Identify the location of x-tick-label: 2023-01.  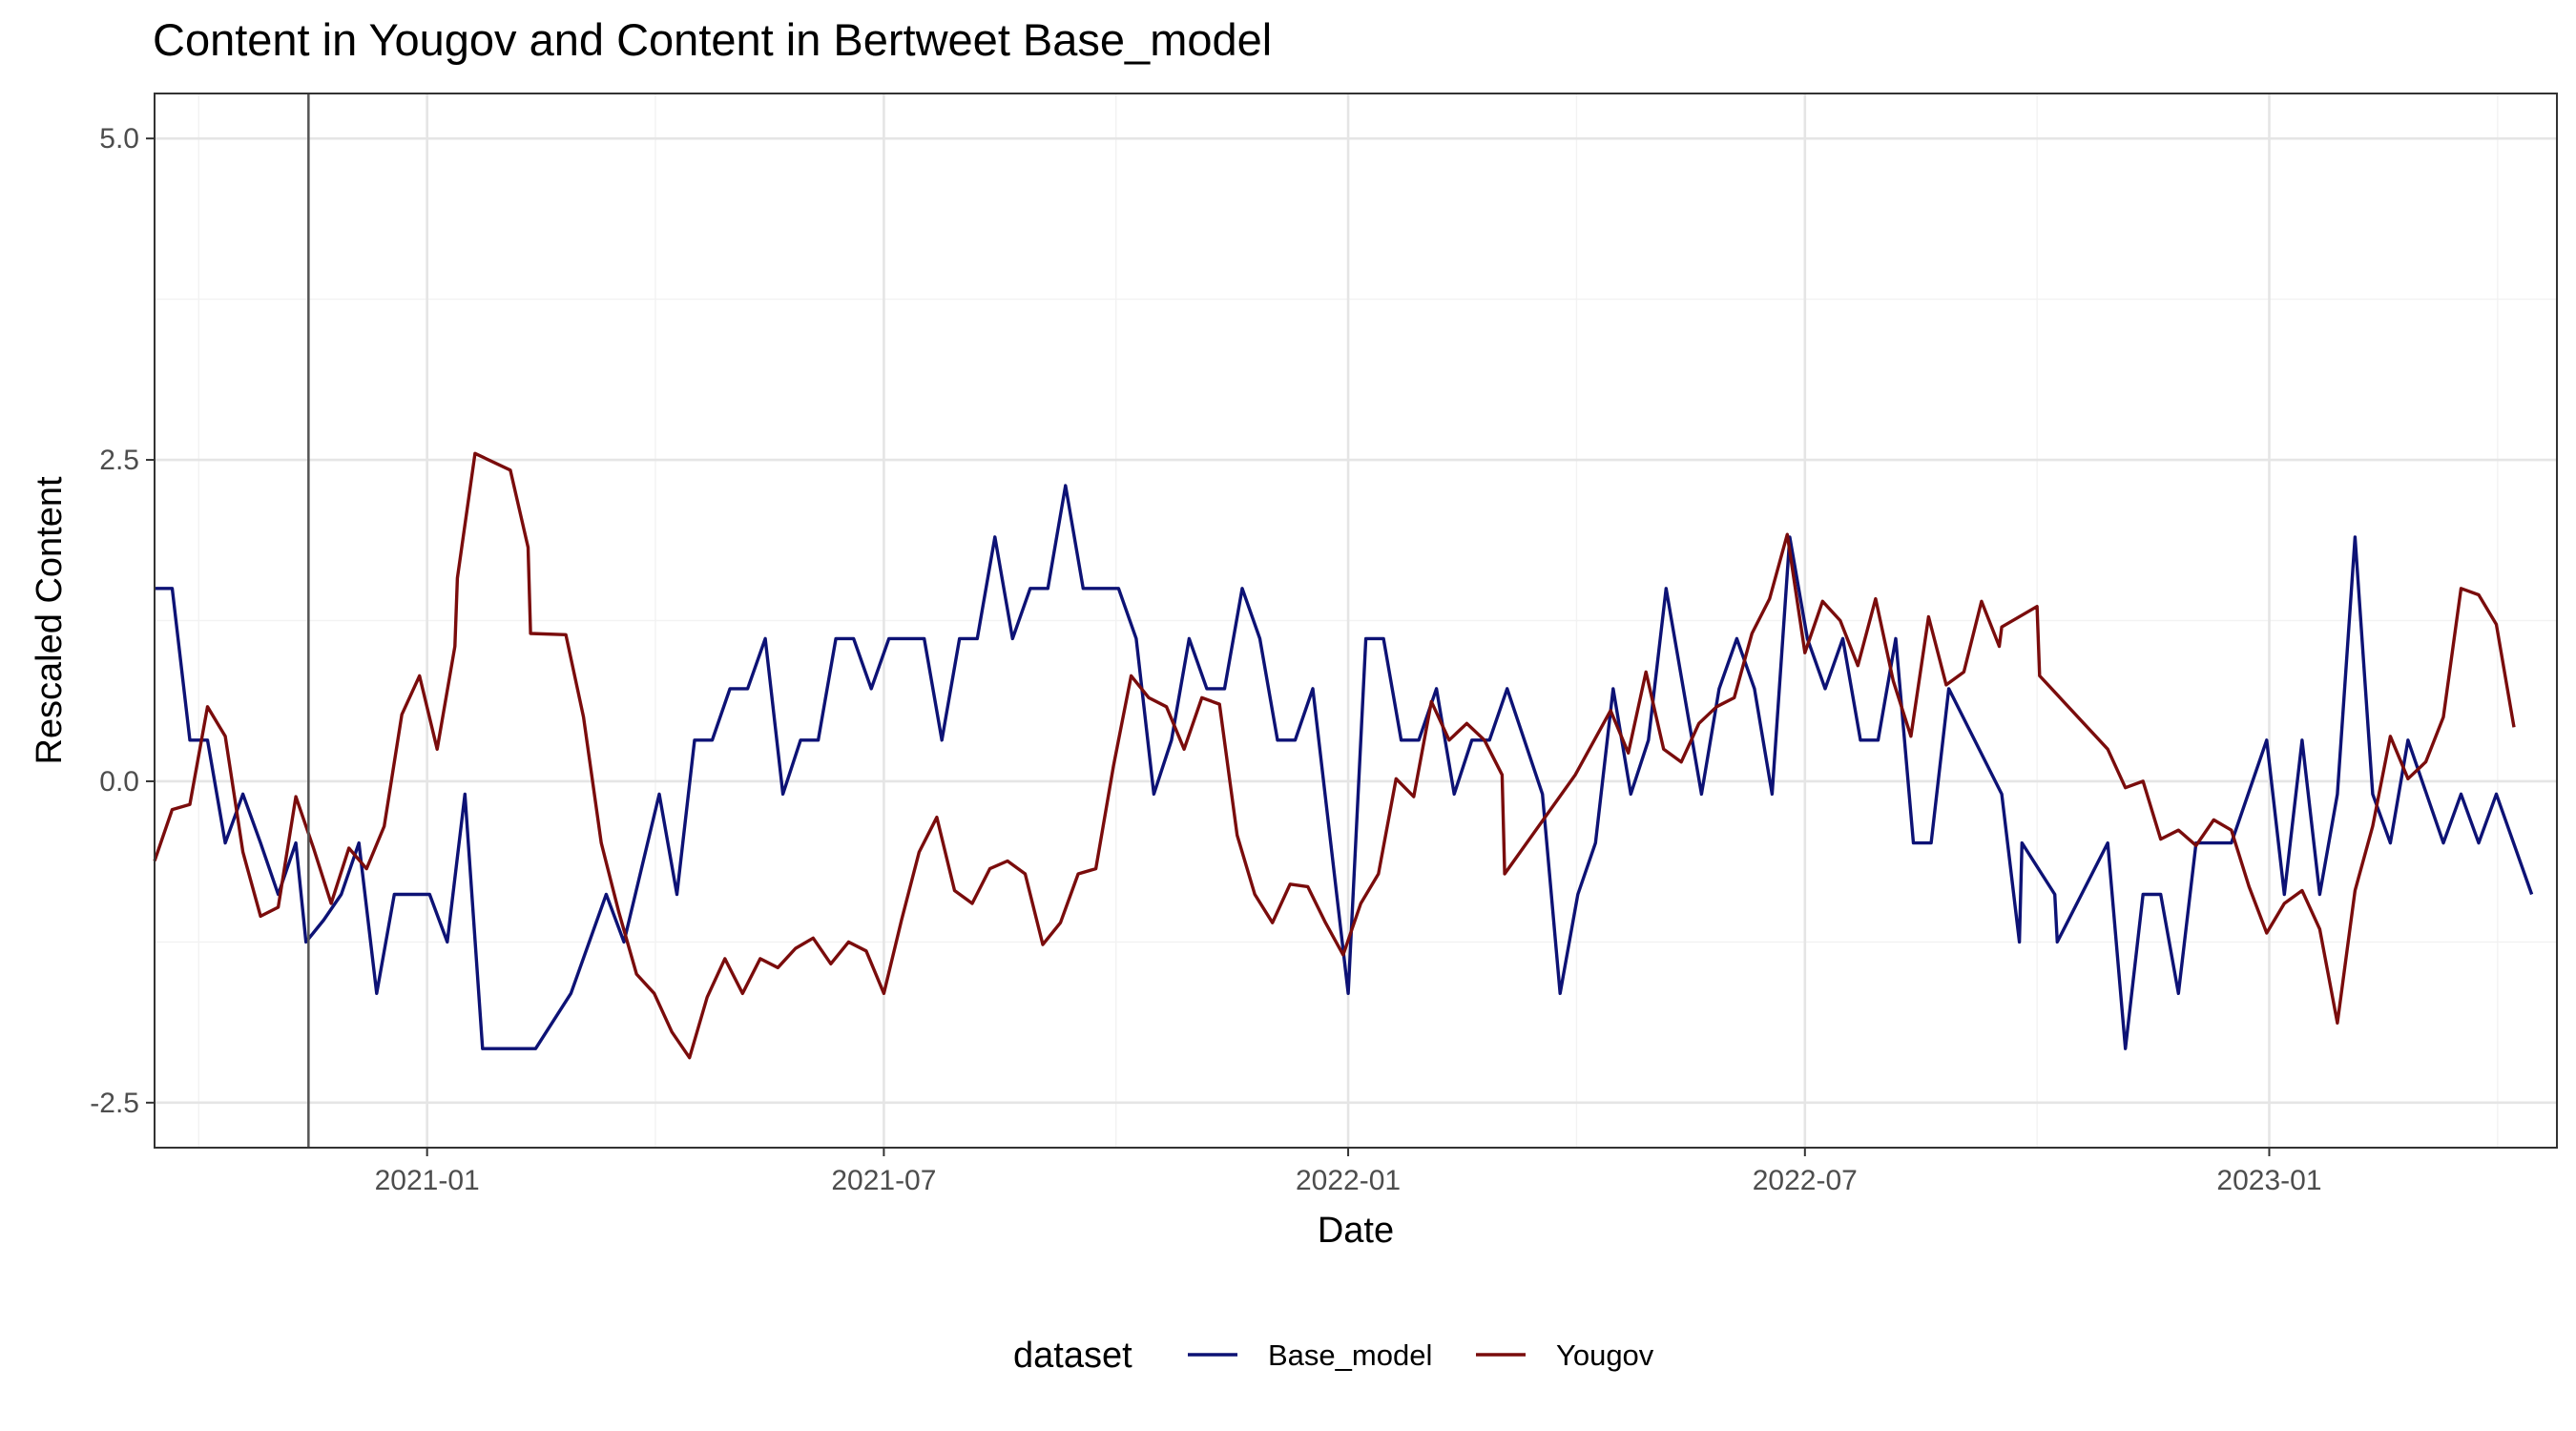
(2268, 1180).